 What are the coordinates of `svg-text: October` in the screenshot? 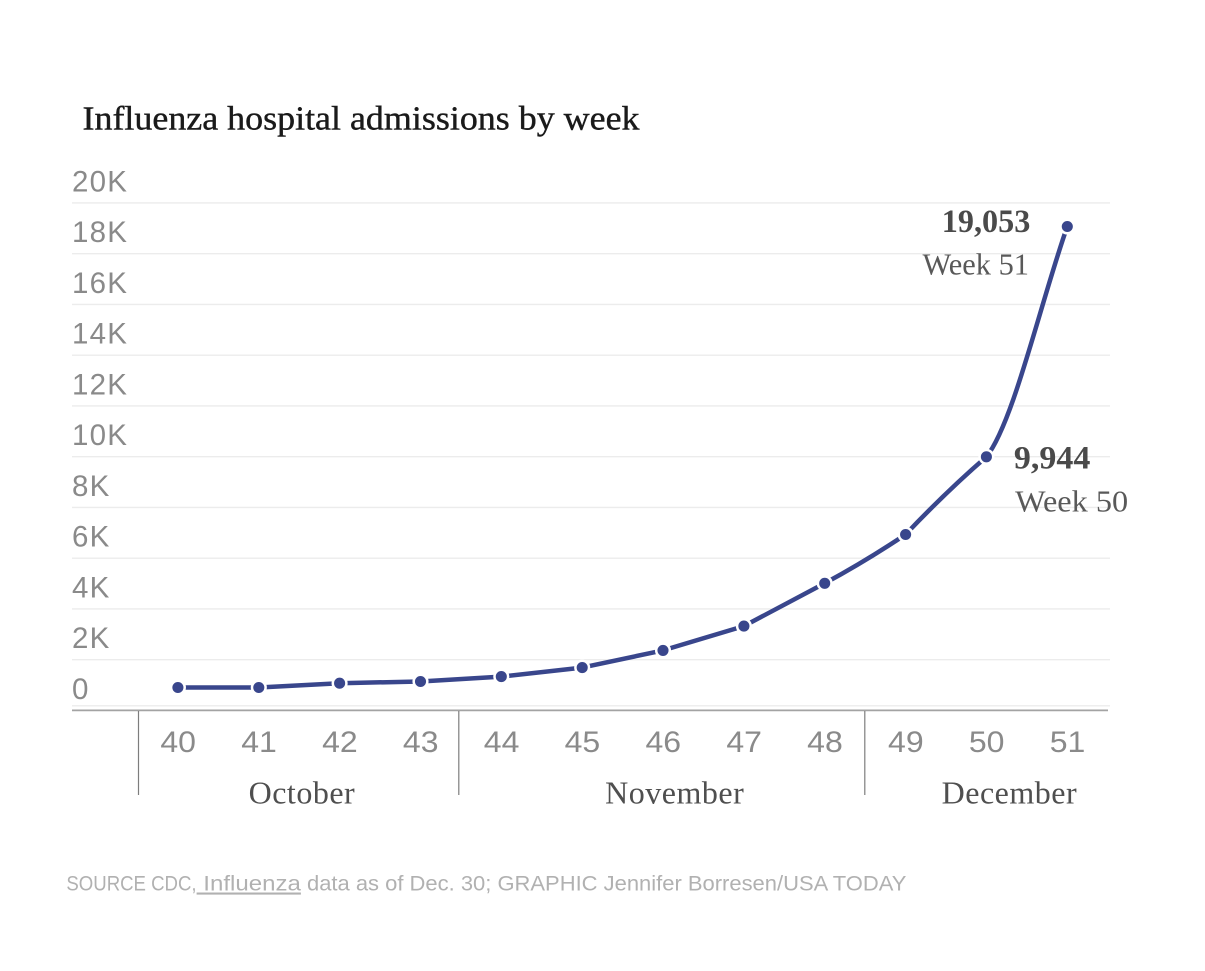 It's located at (302, 793).